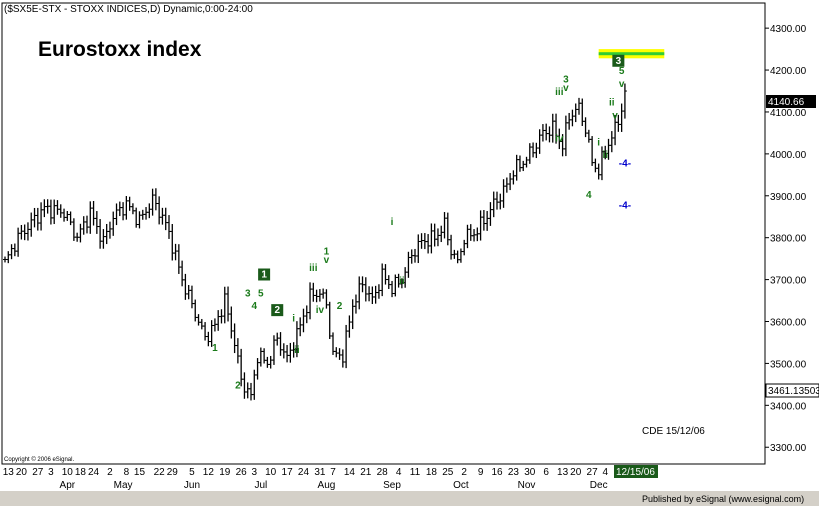 Image resolution: width=819 pixels, height=506 pixels. I want to click on x-tick-label: 30, so click(530, 472).